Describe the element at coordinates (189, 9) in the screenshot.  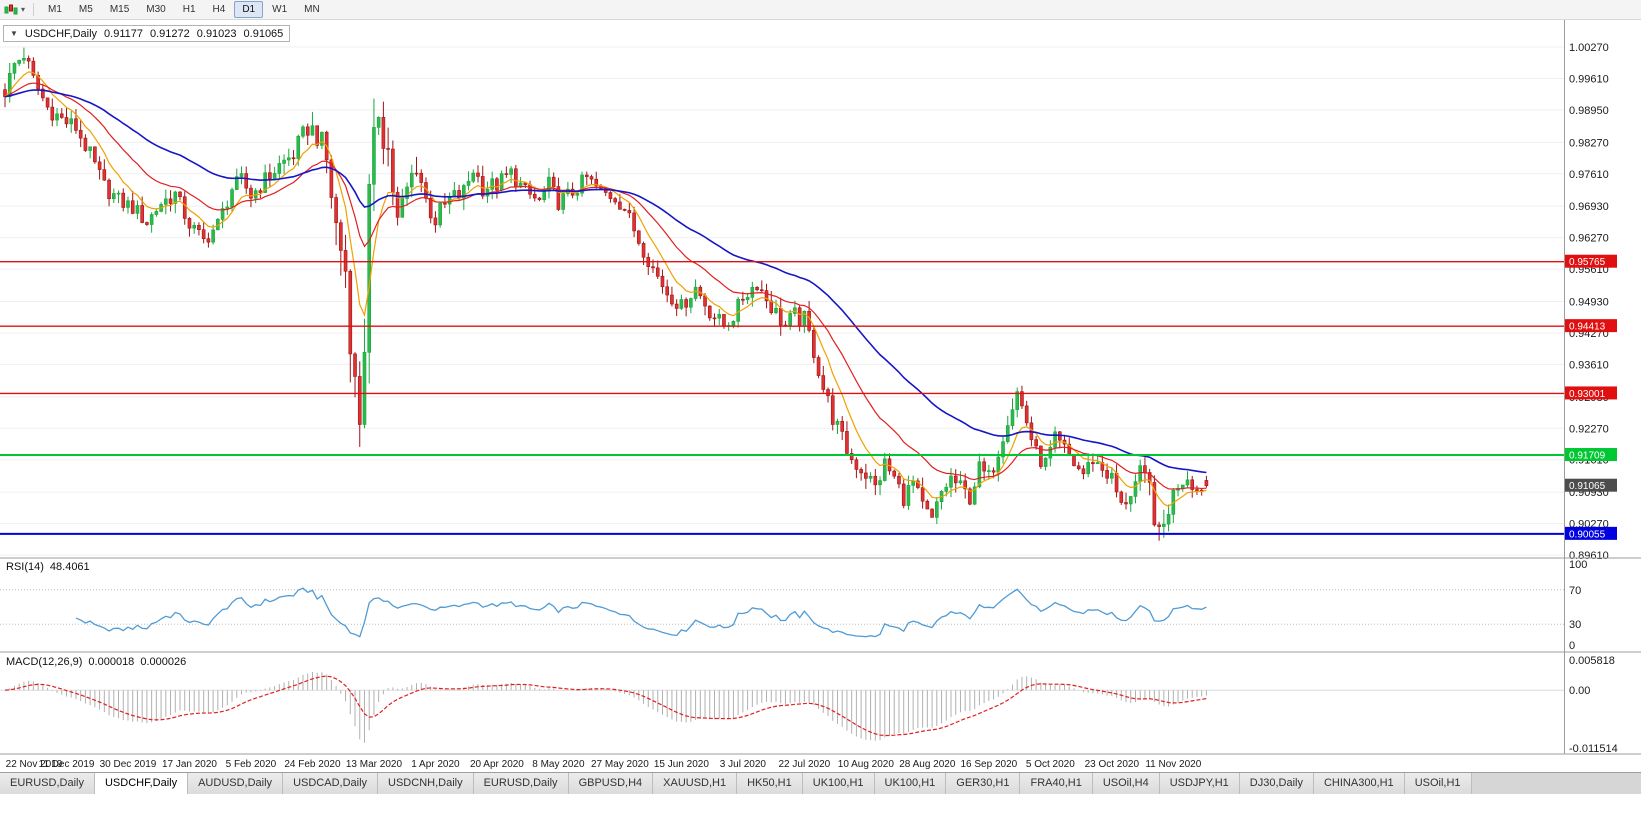
I see `timeframe-button-h1: H1` at that location.